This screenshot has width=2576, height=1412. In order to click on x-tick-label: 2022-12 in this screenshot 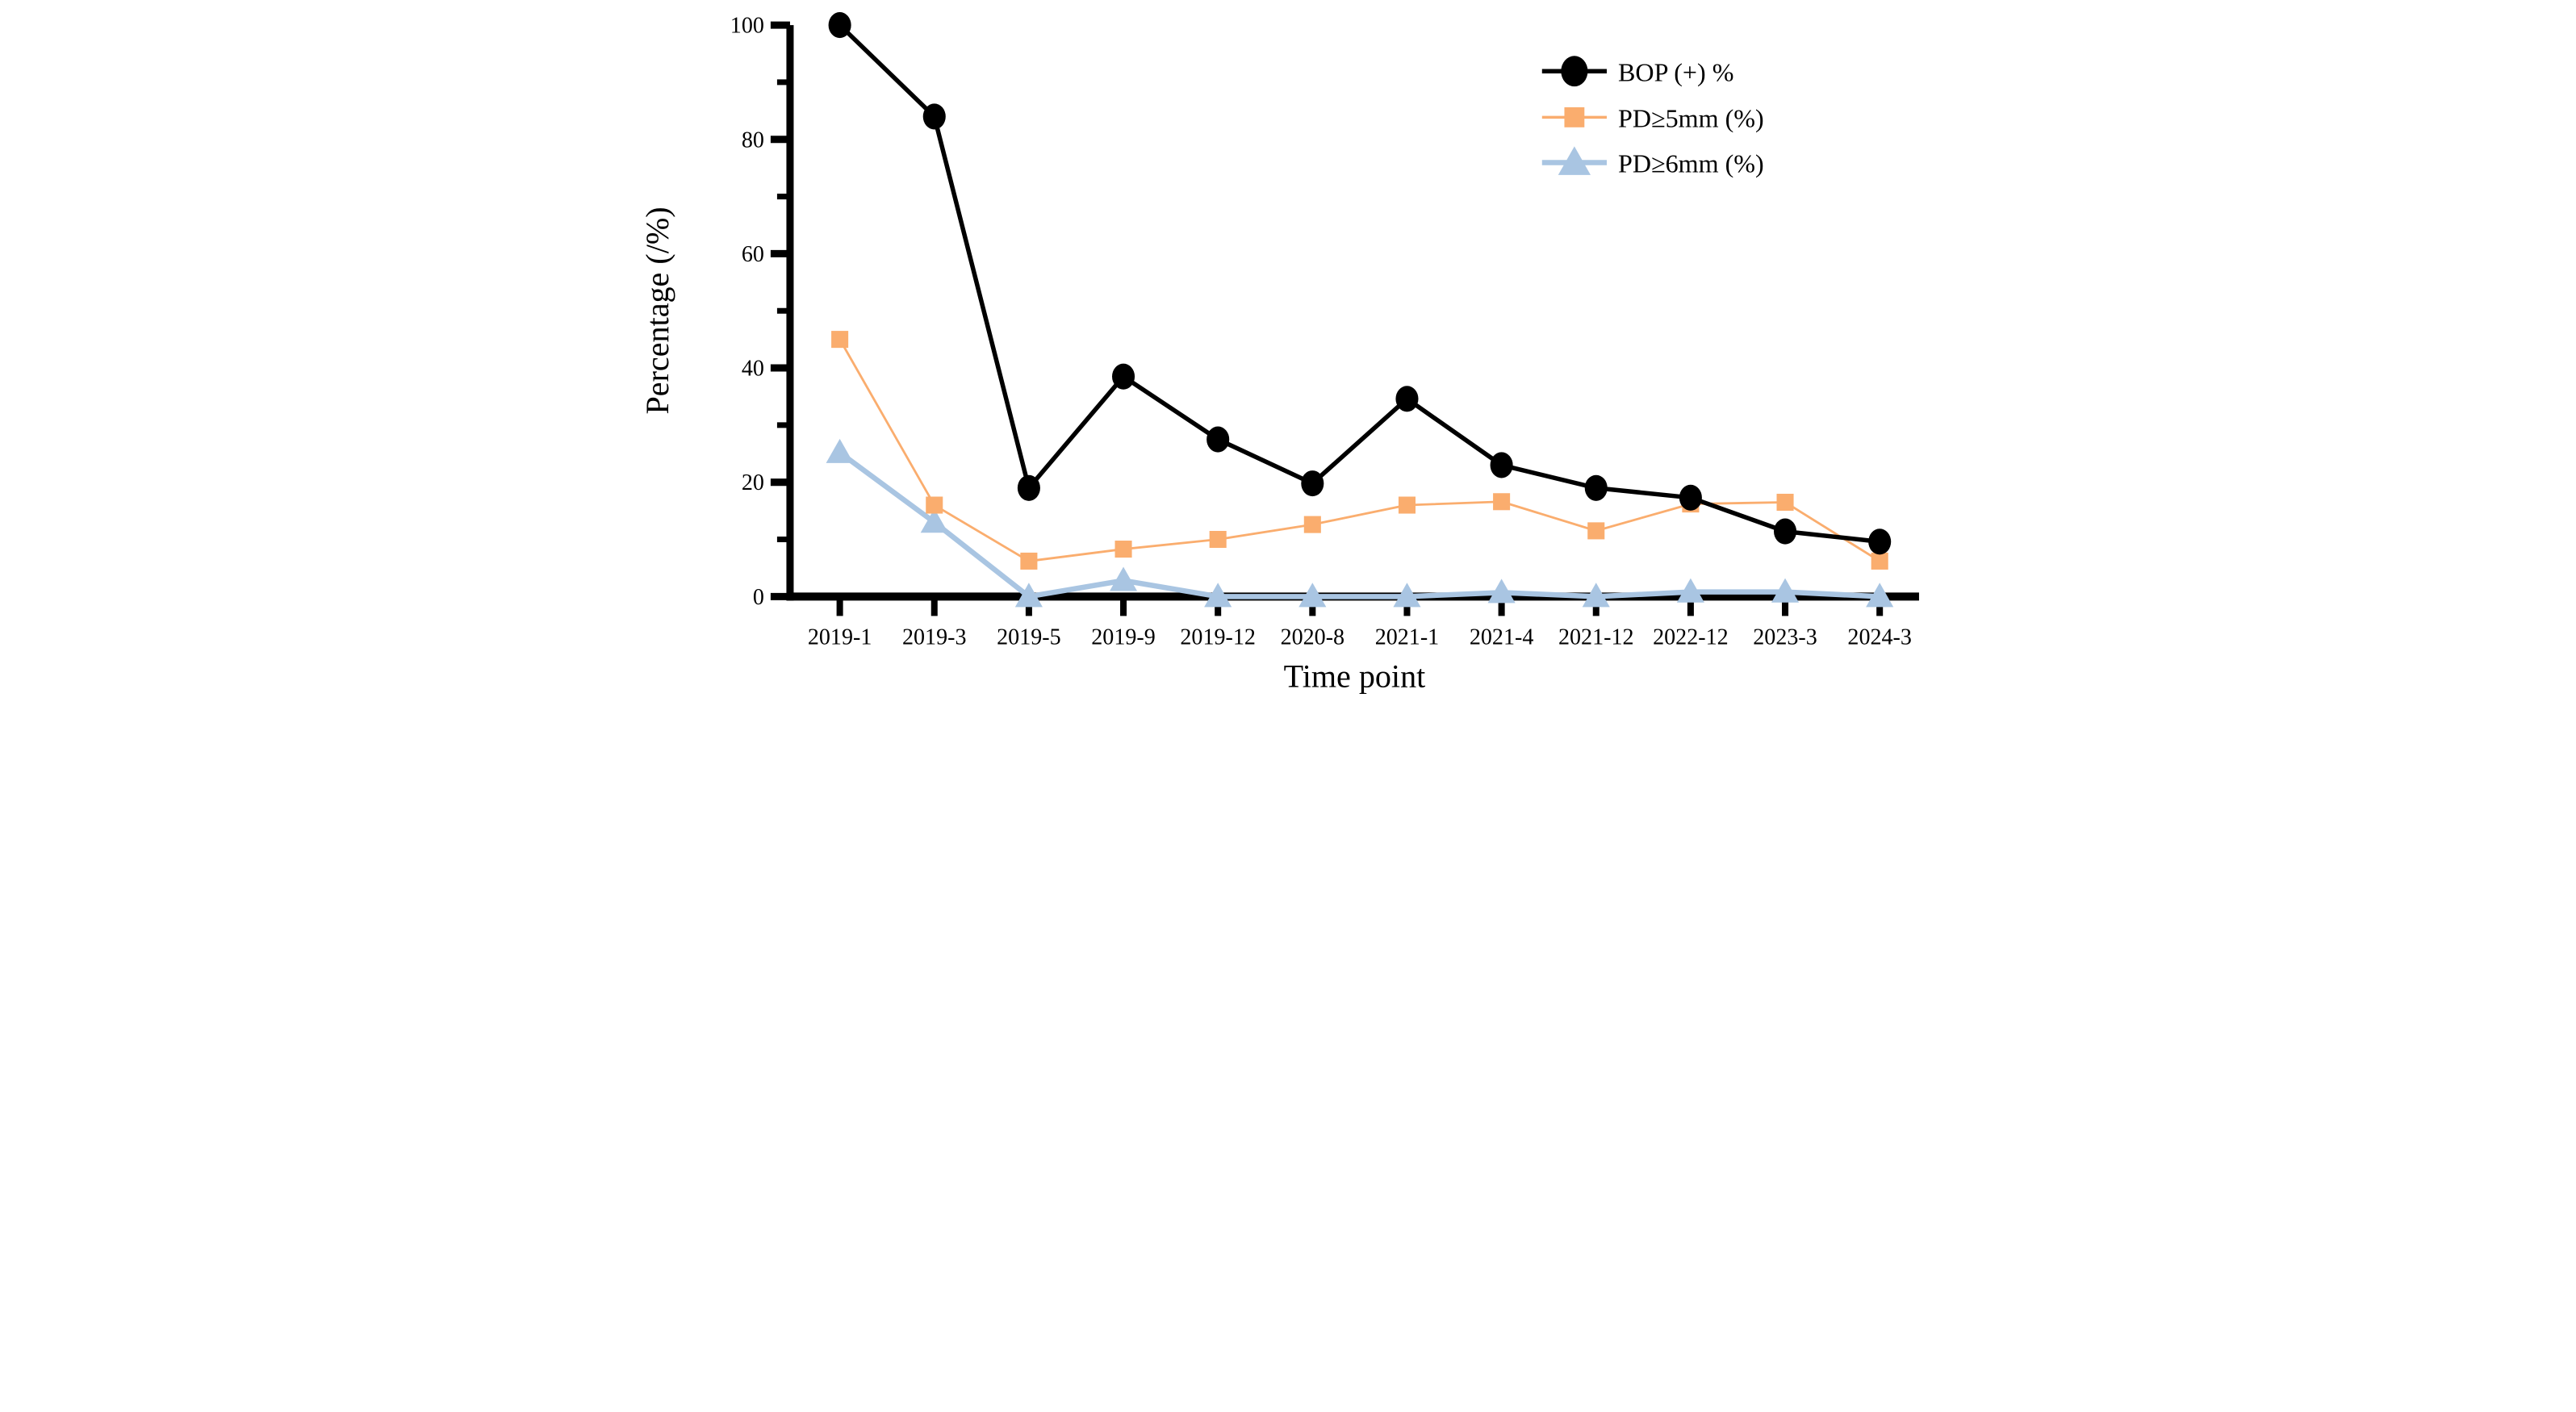, I will do `click(1691, 637)`.